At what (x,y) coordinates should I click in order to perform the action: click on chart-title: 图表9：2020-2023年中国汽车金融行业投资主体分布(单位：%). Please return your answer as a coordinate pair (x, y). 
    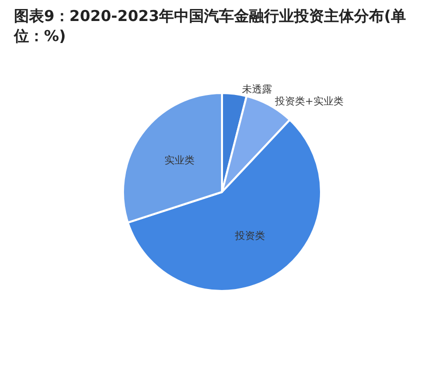
    Looking at the image, I should click on (211, 26).